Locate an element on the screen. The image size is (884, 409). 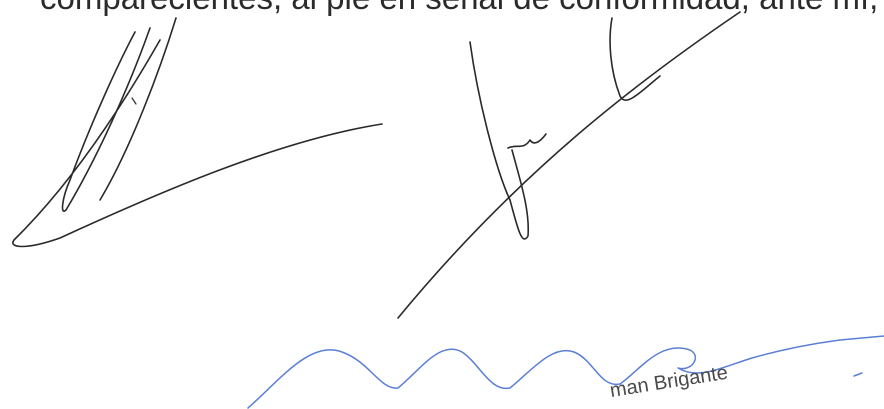
signature-blue is located at coordinates (565, 372).